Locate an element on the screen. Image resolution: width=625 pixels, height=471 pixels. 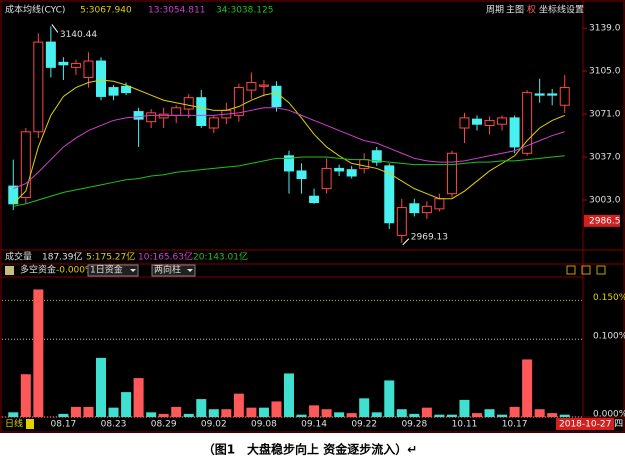
cursor-price-box is located at coordinates (602, 220).